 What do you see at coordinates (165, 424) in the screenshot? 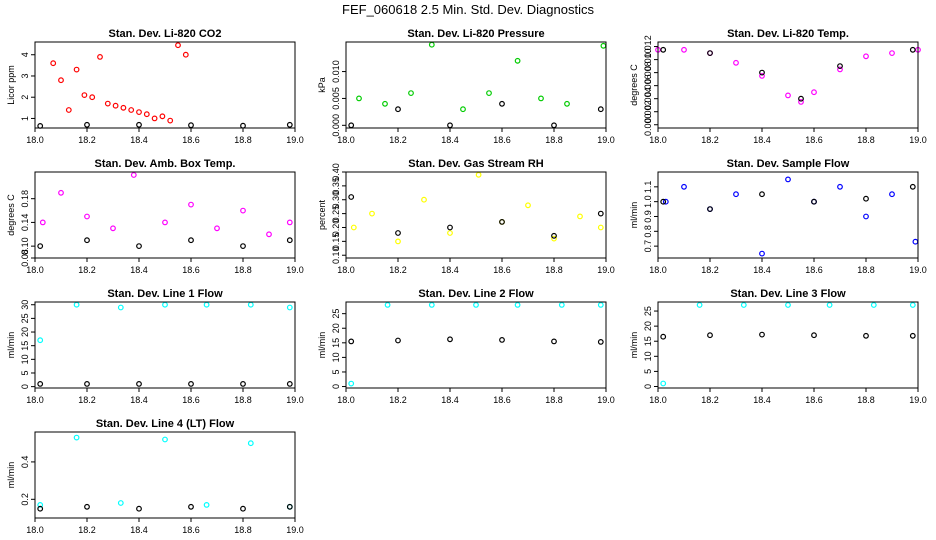
I see `panel-title: Stan. Dev. Line 4 (LT) Flow` at bounding box center [165, 424].